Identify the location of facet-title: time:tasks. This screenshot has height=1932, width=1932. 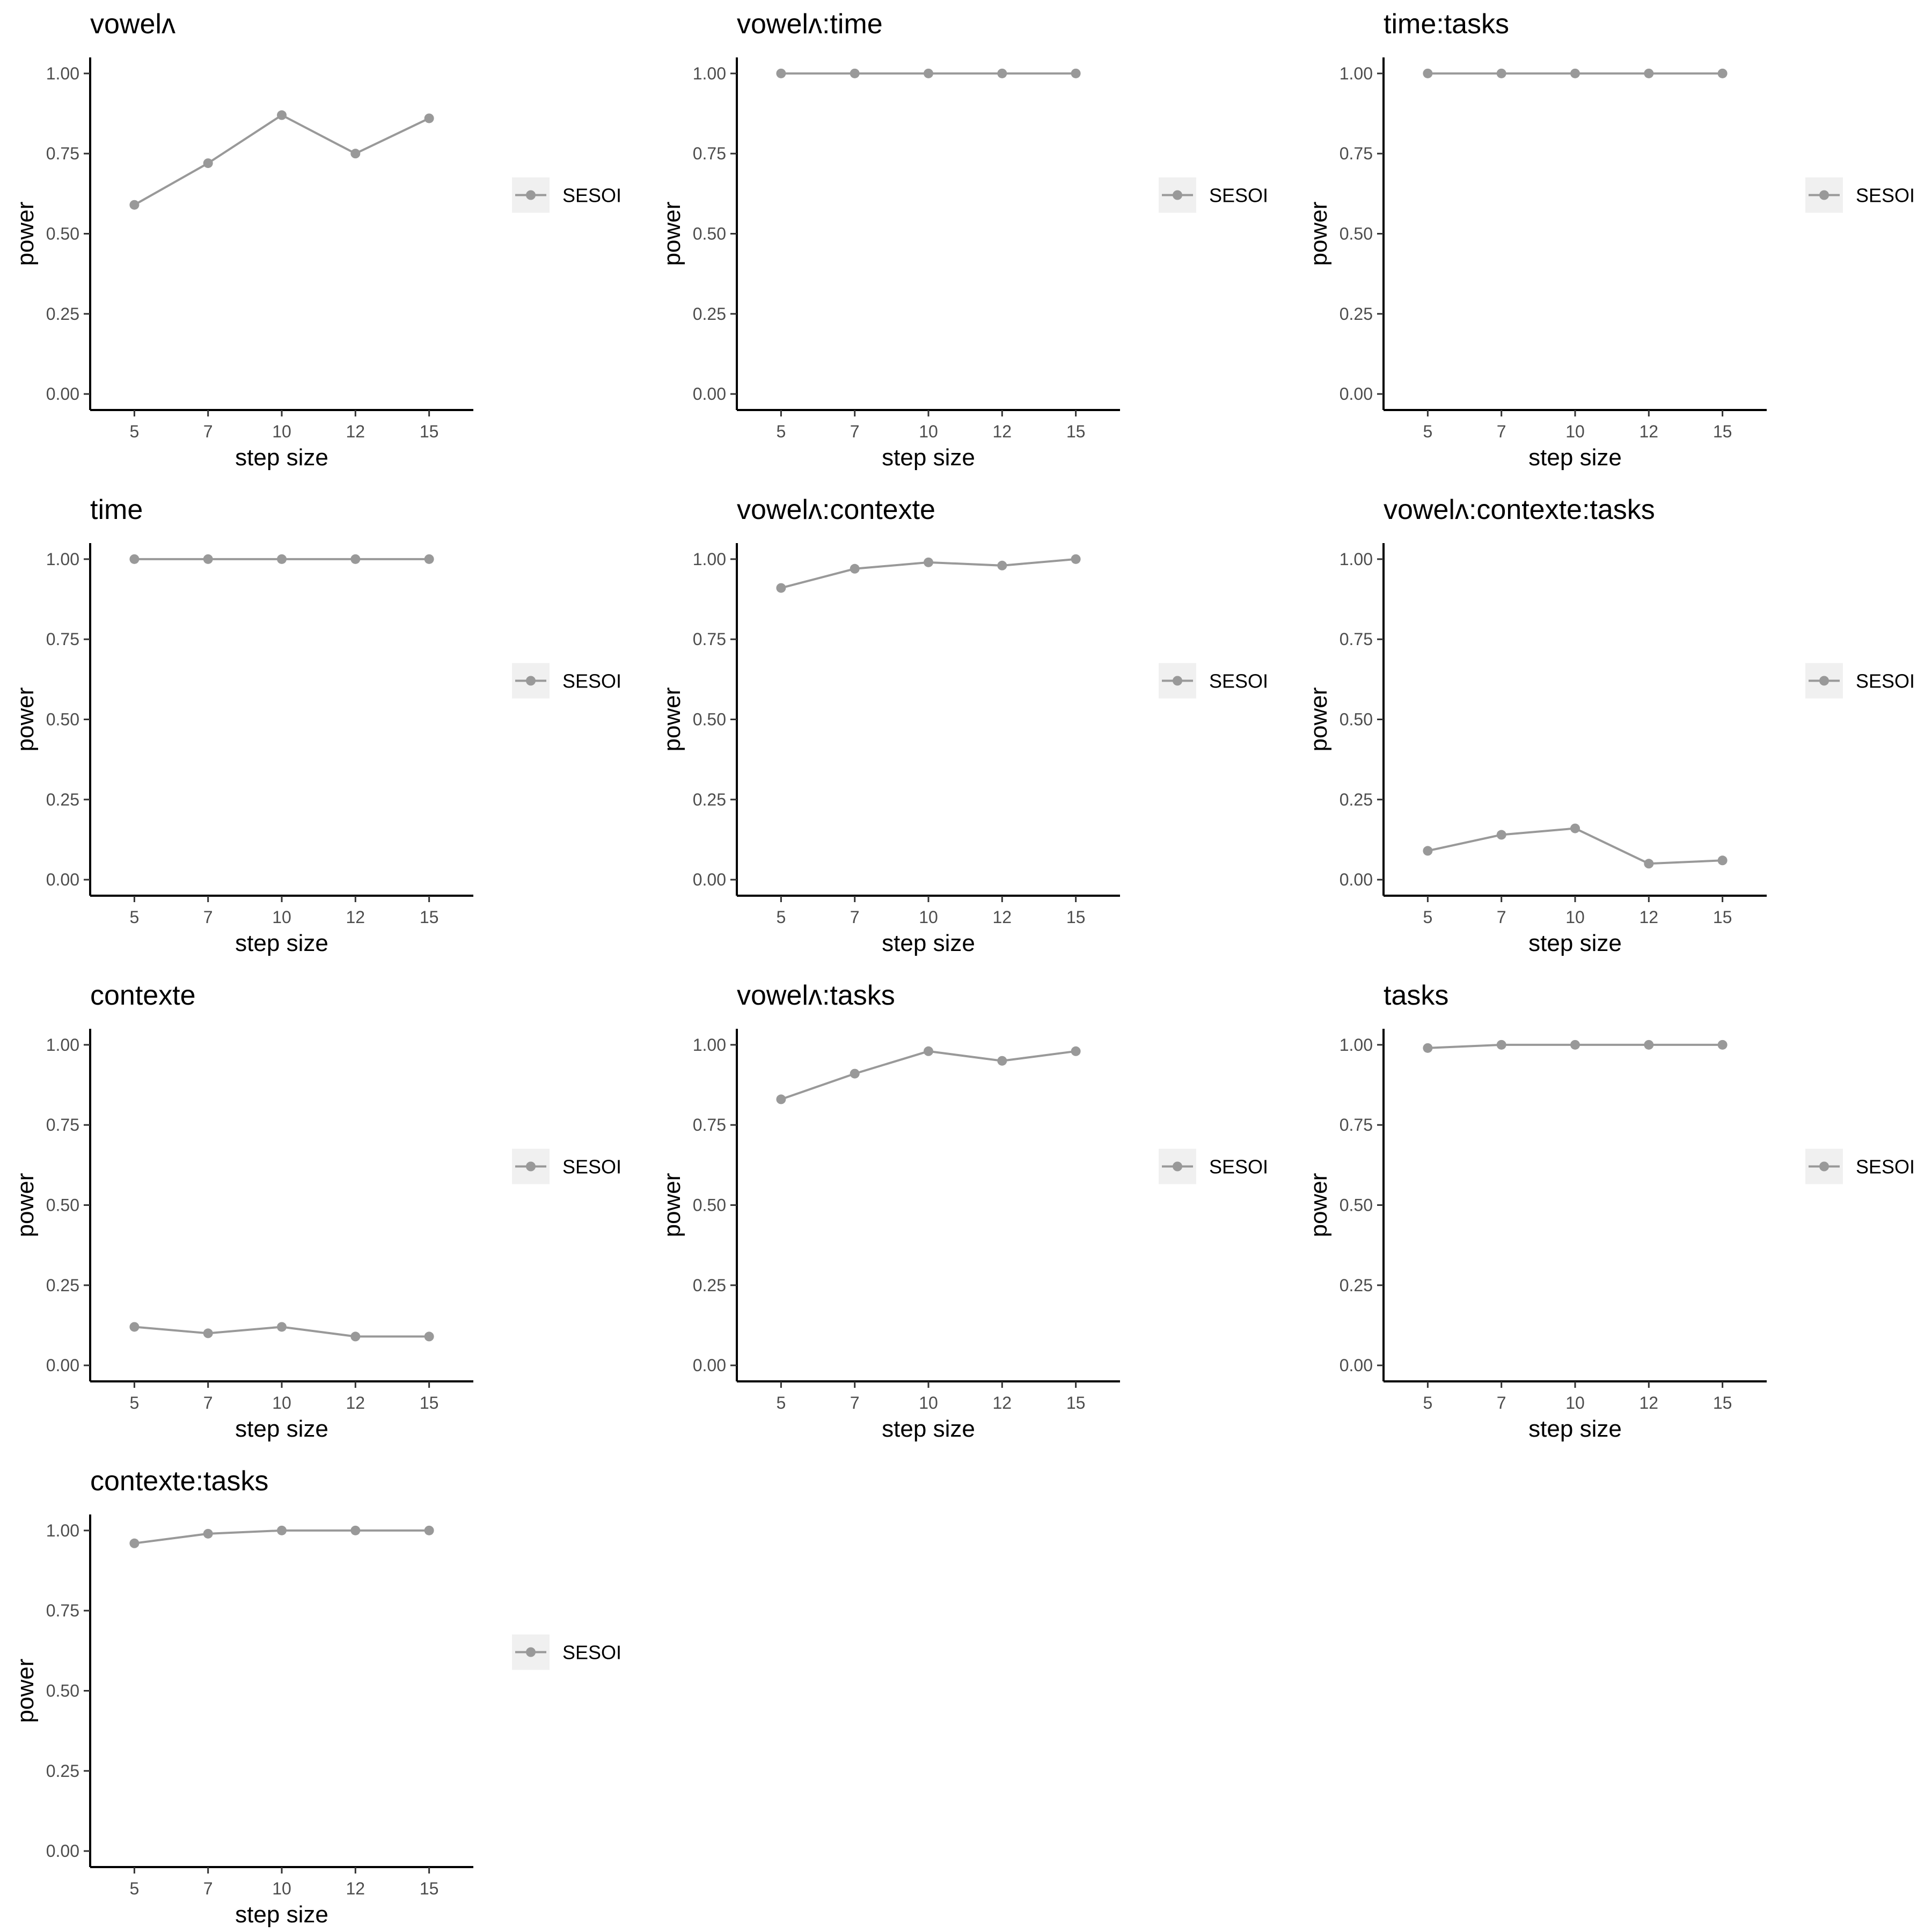
(1446, 24).